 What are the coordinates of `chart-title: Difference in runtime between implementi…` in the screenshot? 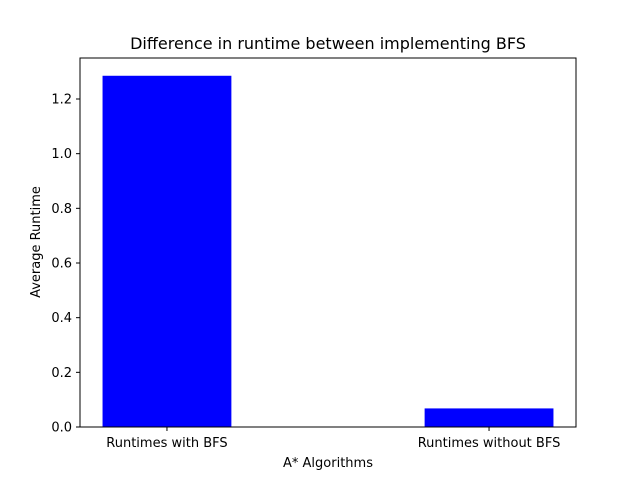 It's located at (328, 43).